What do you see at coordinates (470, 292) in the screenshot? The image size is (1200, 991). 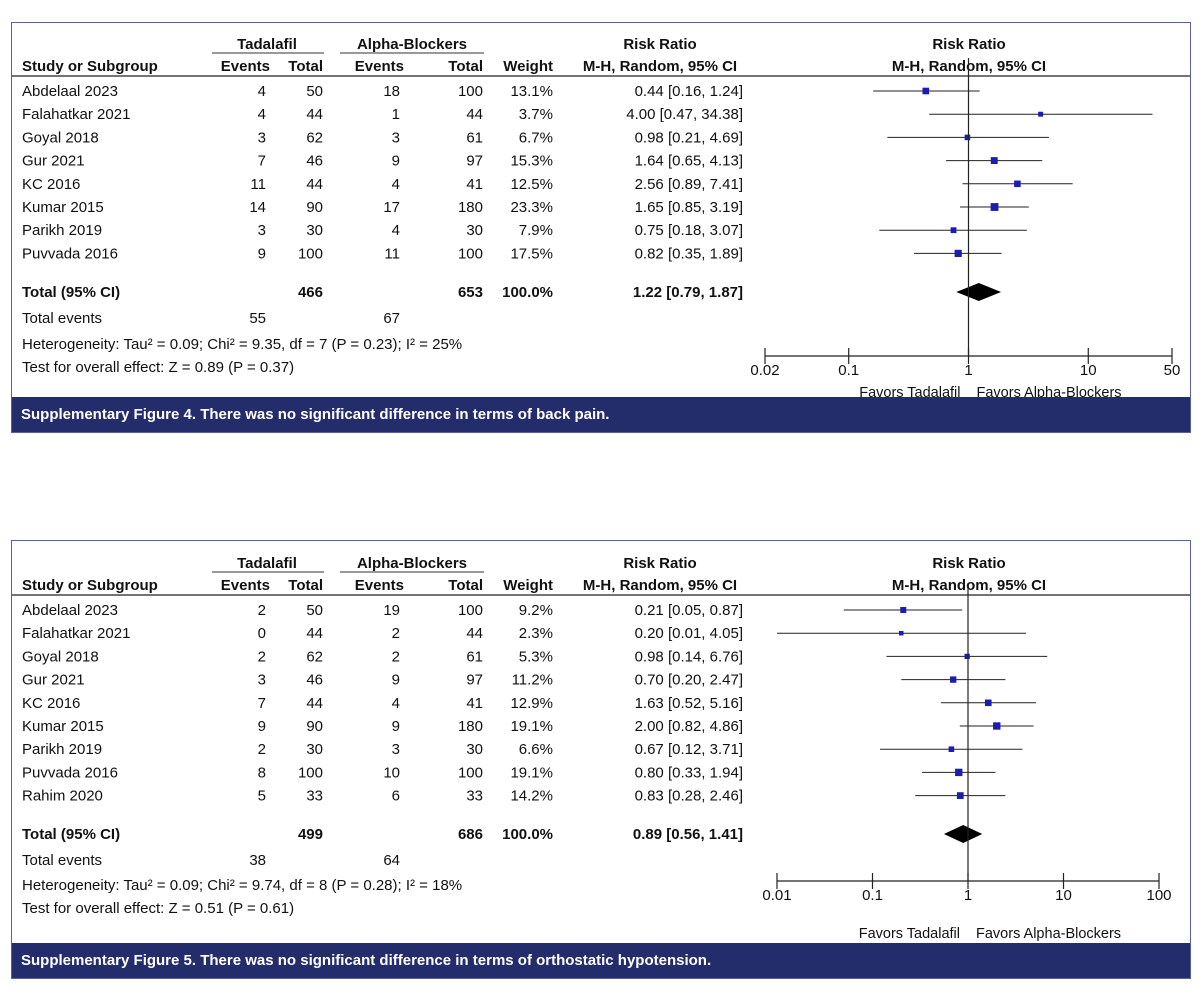 I see `total2-value: 653` at bounding box center [470, 292].